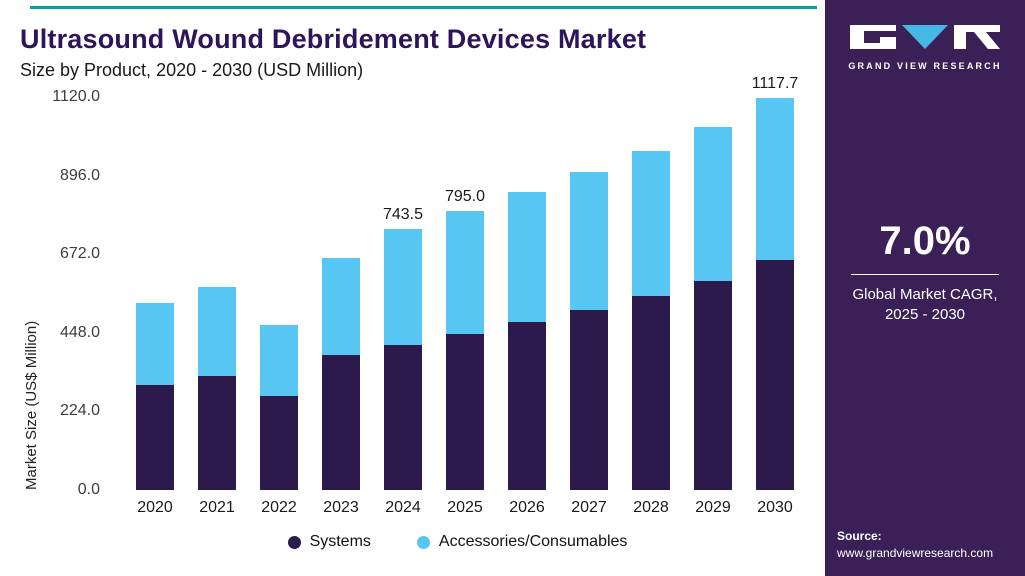  I want to click on cagr-label-line1: Global Market CAGR,, so click(925, 294).